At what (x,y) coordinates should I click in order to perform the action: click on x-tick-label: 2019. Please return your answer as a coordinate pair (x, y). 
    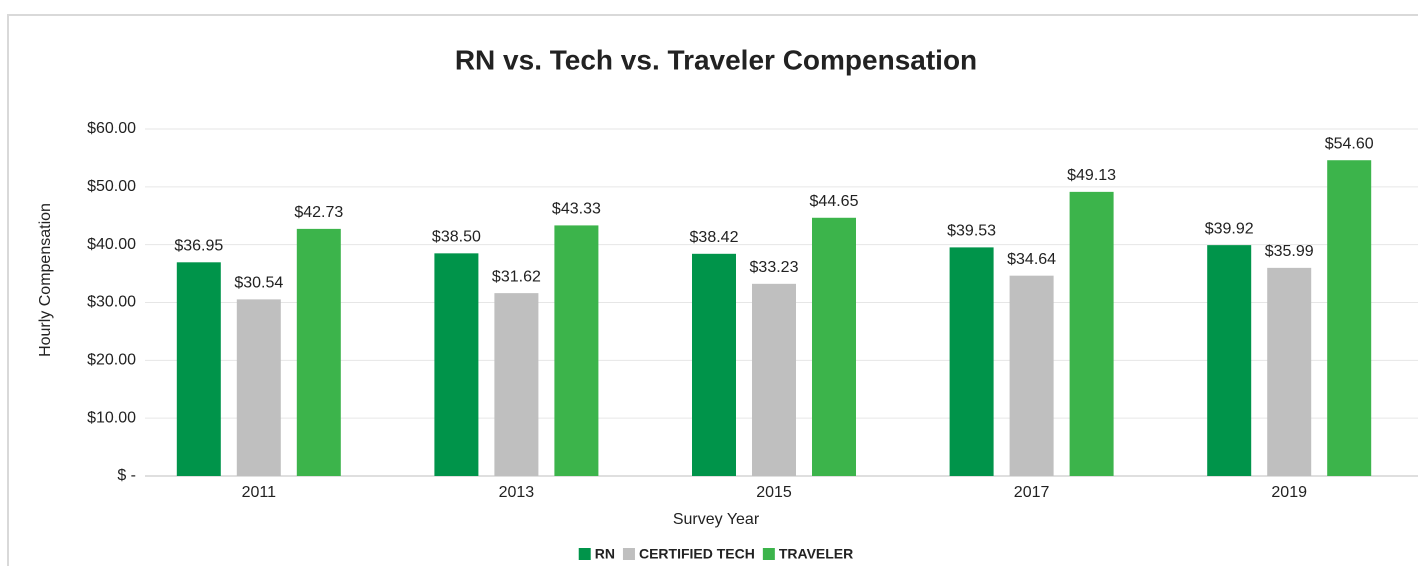
    Looking at the image, I should click on (1289, 492).